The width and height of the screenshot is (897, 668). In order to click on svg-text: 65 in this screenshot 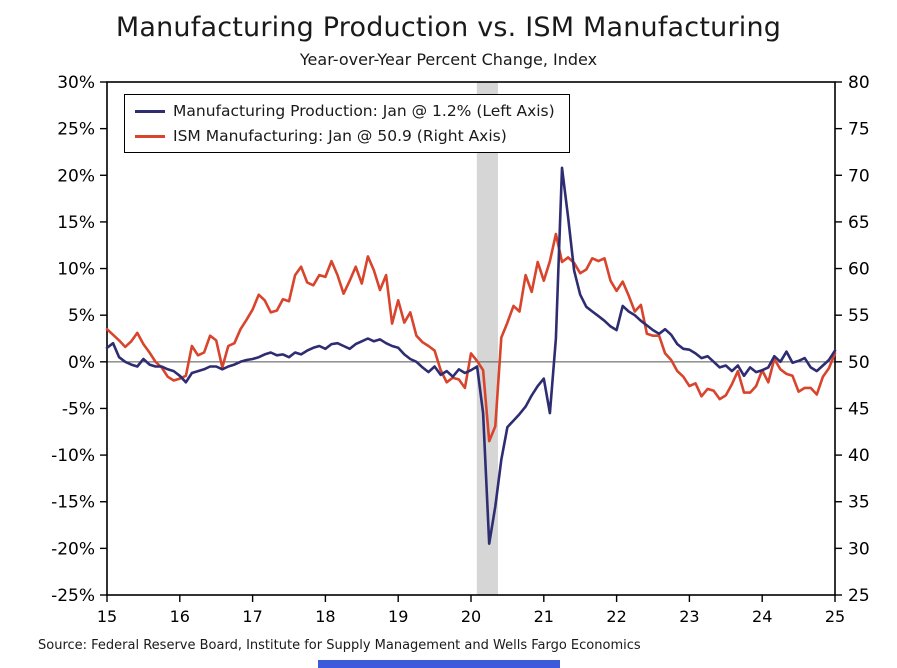, I will do `click(859, 223)`.